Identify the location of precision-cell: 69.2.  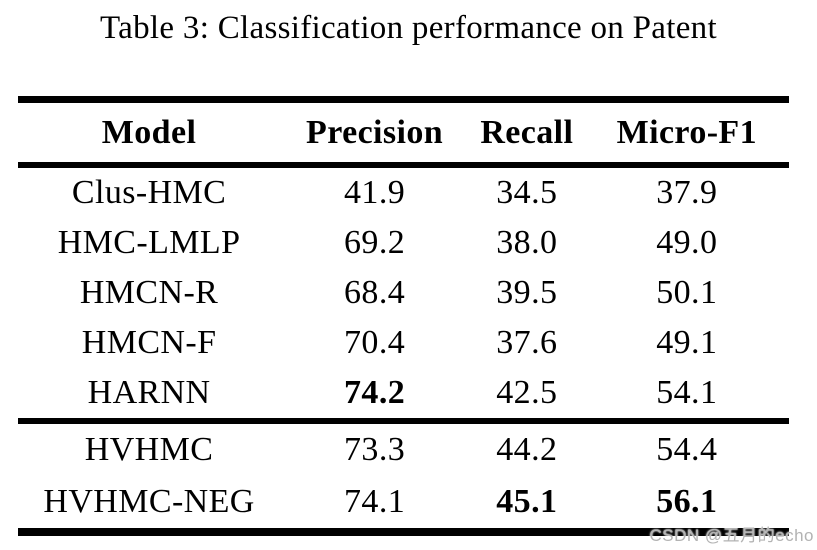
(375, 242).